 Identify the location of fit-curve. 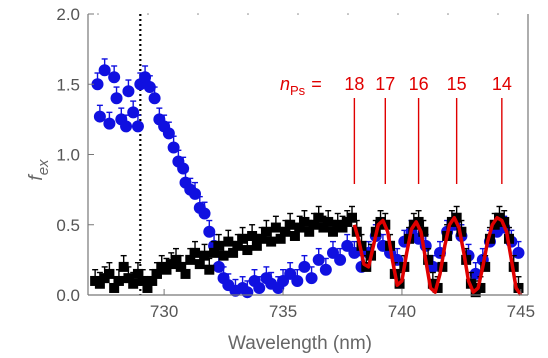
(437, 255).